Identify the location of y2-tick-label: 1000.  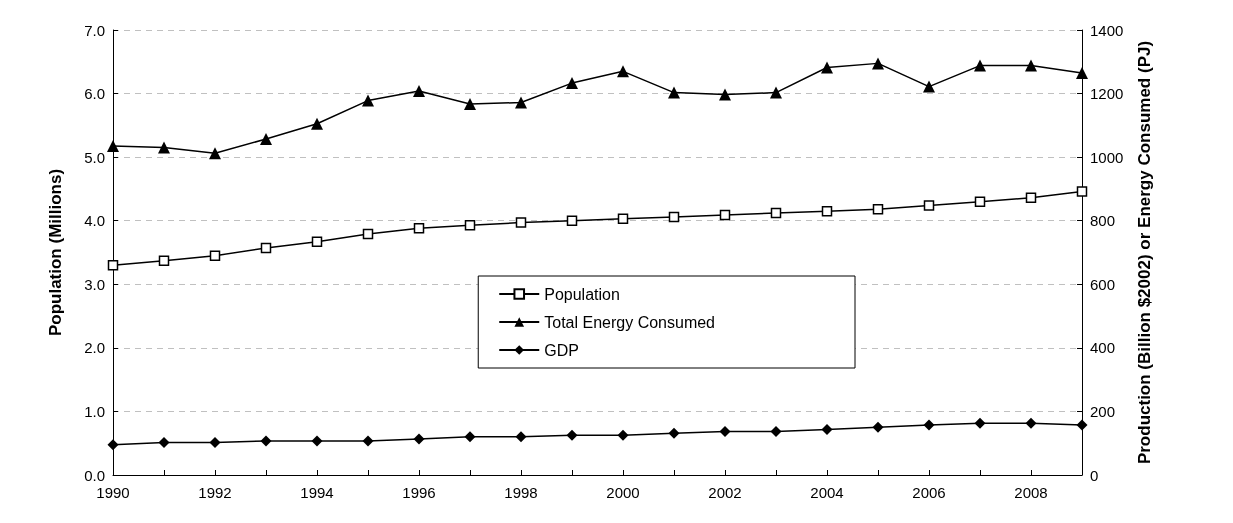
(1107, 157).